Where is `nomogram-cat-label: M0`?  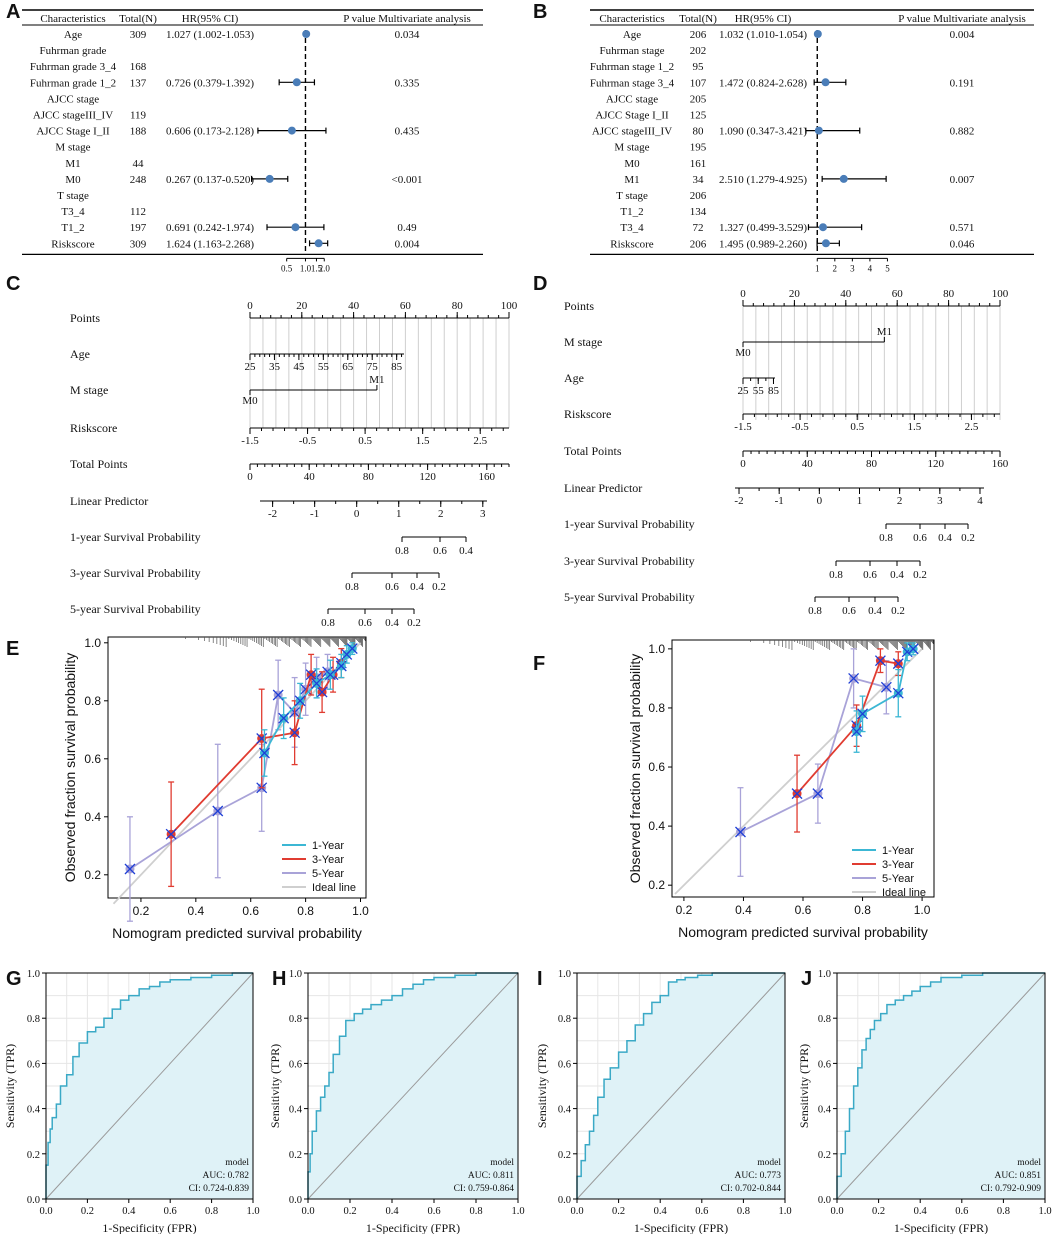
nomogram-cat-label: M0 is located at coordinates (250, 401).